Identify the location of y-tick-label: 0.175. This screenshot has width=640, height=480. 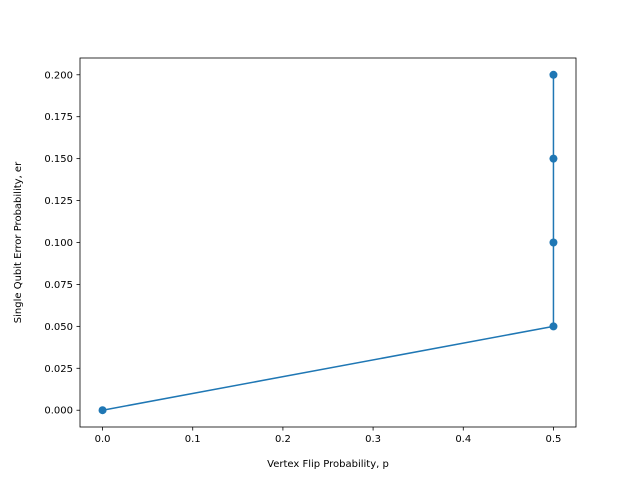
(58, 117).